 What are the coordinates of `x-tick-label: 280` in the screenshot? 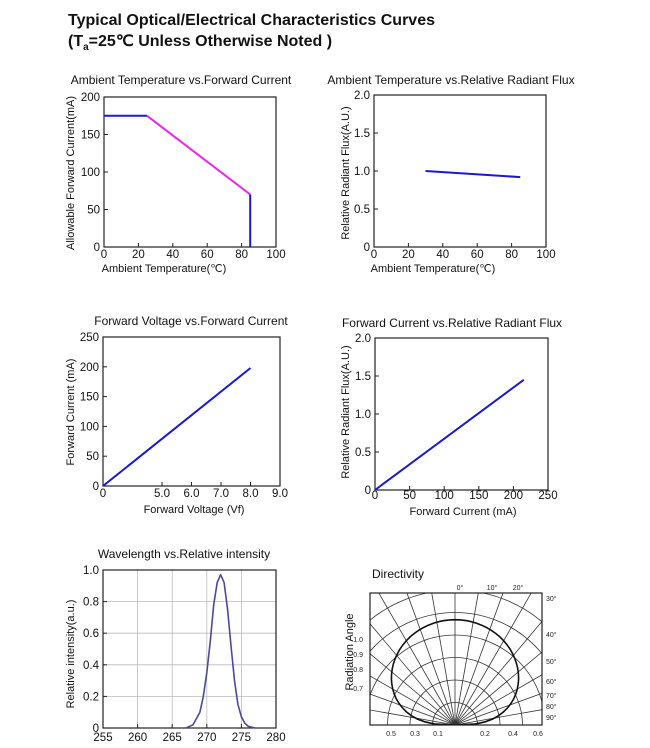 It's located at (275, 738).